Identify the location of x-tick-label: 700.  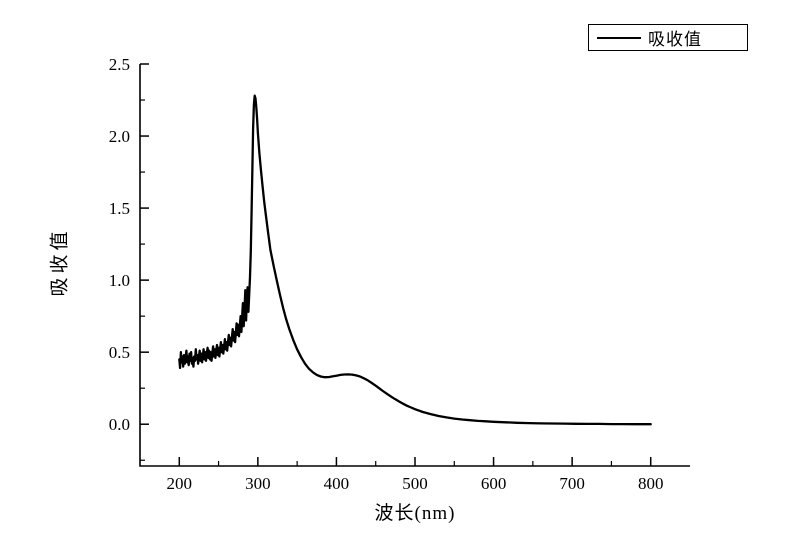
(572, 483).